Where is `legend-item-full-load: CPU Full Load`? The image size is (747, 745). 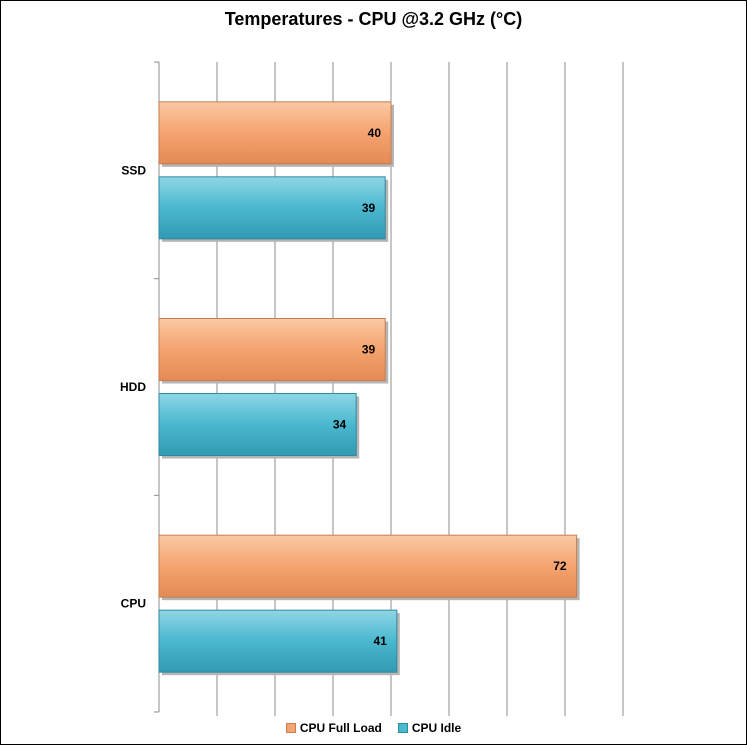 legend-item-full-load: CPU Full Load is located at coordinates (333, 728).